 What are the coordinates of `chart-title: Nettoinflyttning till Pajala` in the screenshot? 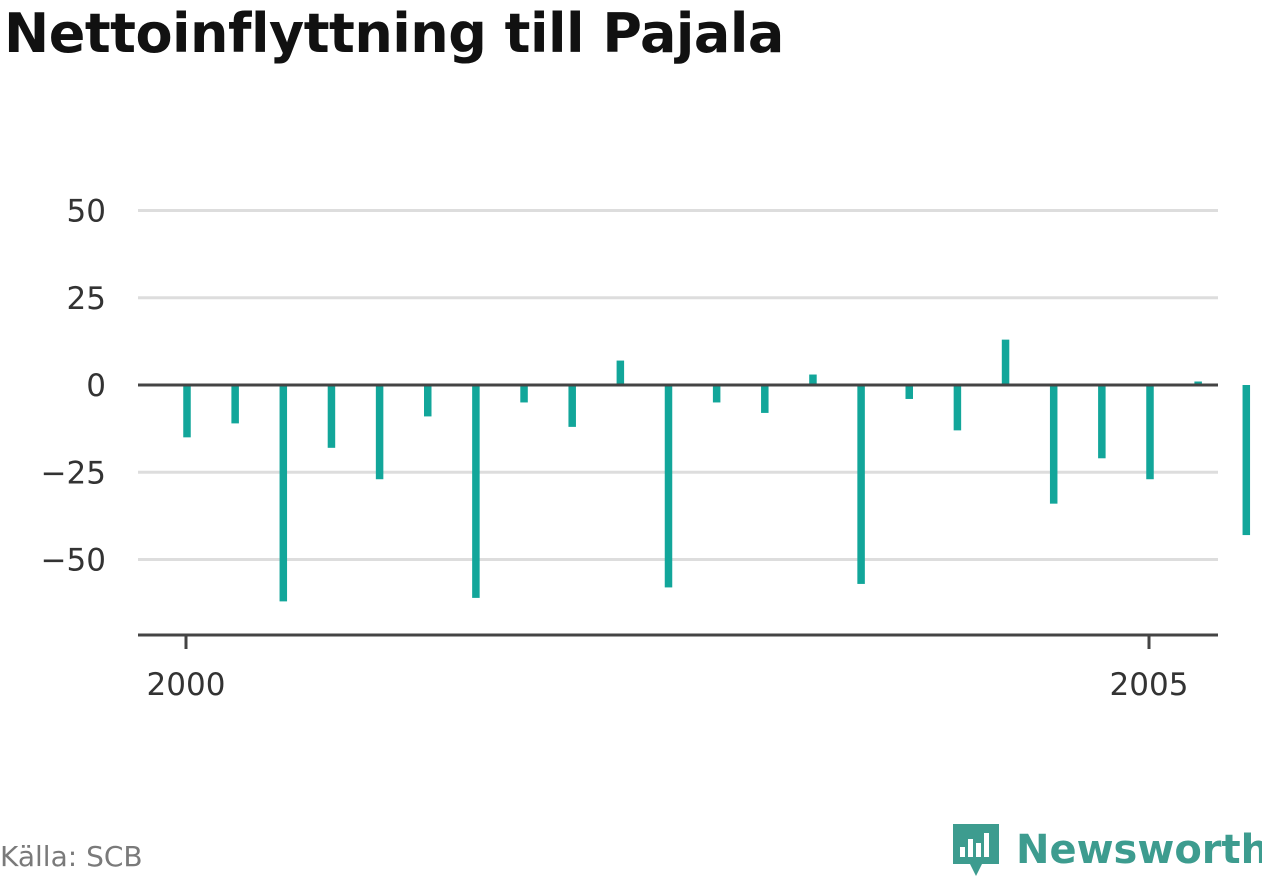 It's located at (394, 33).